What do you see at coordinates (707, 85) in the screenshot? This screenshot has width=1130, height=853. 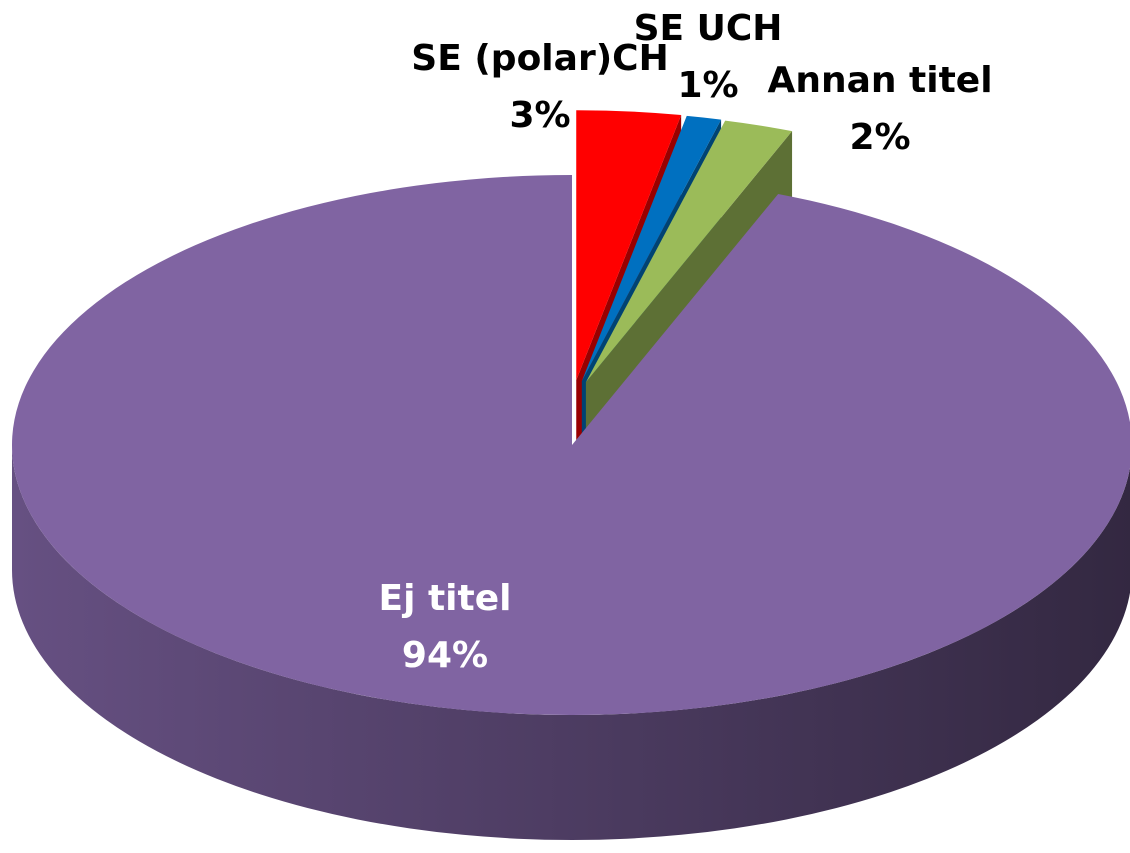 I see `slice-value-label: 1%` at bounding box center [707, 85].